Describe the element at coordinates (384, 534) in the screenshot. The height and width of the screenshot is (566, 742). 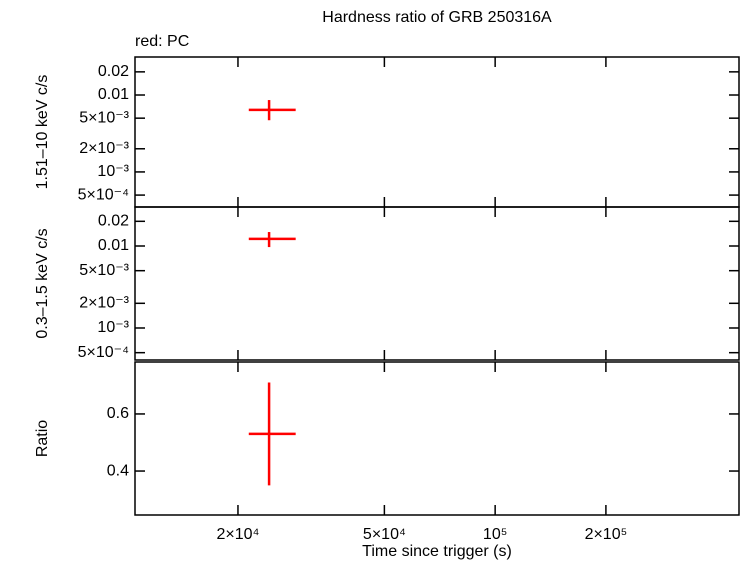
I see `x-tick-label: 5×10⁴` at that location.